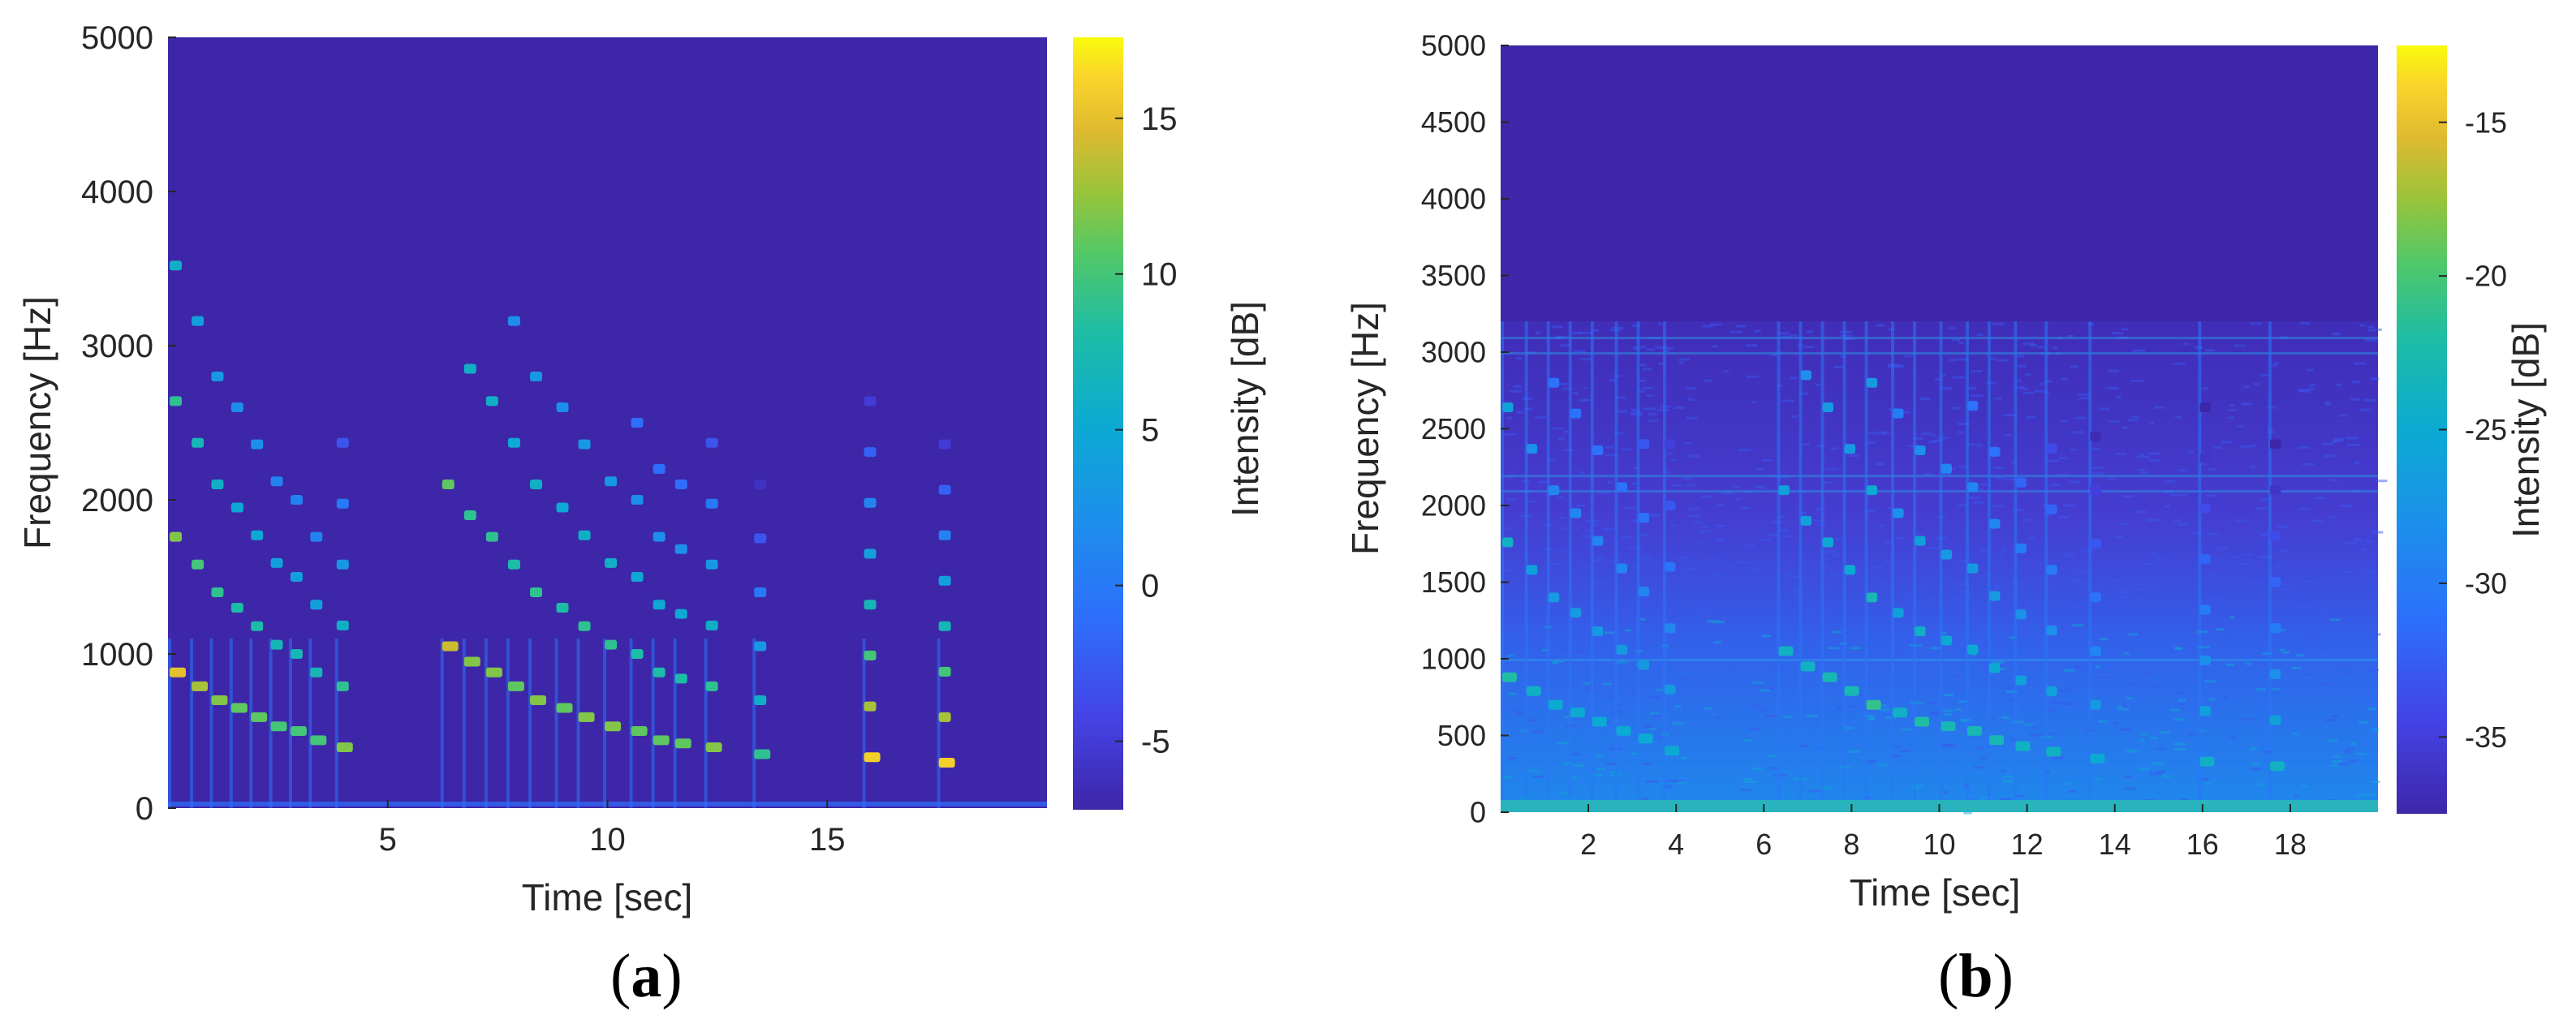 Image resolution: width=2576 pixels, height=1028 pixels. I want to click on x-tick-label: 6, so click(1764, 844).